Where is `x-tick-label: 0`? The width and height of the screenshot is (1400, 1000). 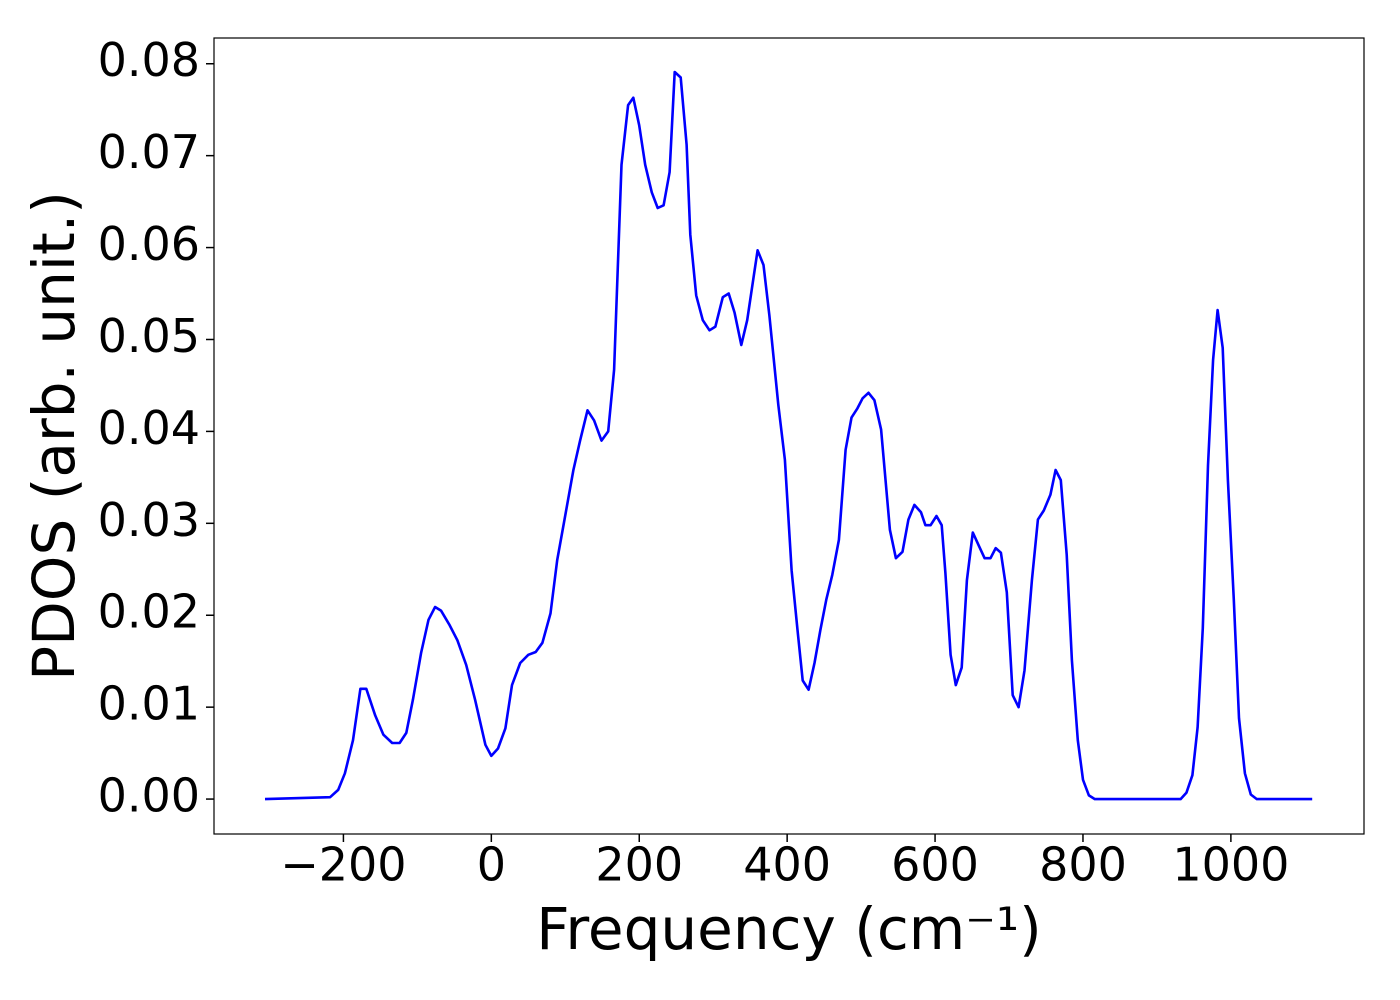 x-tick-label: 0 is located at coordinates (491, 865).